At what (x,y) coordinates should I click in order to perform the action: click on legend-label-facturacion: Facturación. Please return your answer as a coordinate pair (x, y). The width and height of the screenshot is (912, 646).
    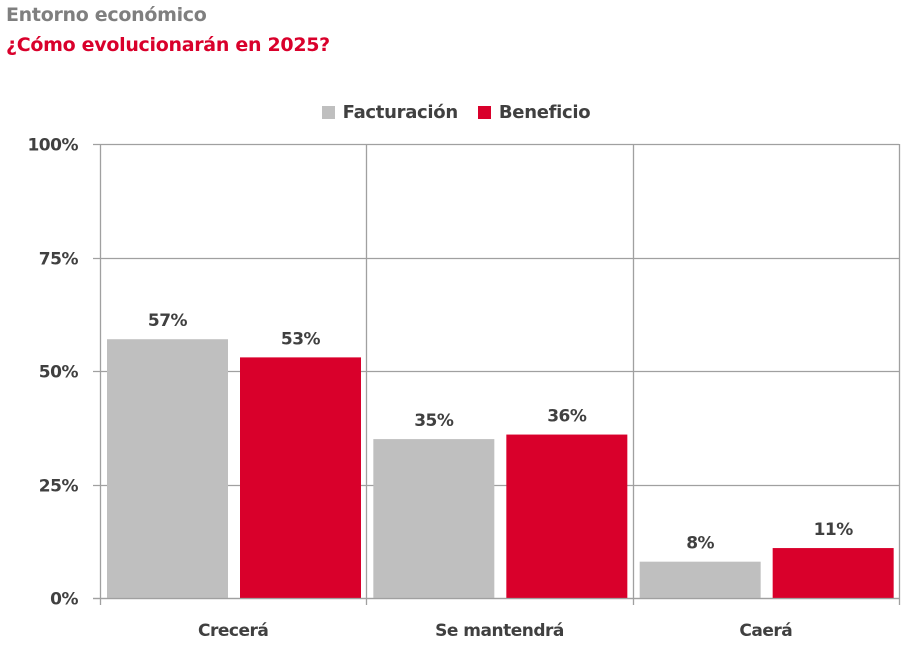
    Looking at the image, I should click on (400, 112).